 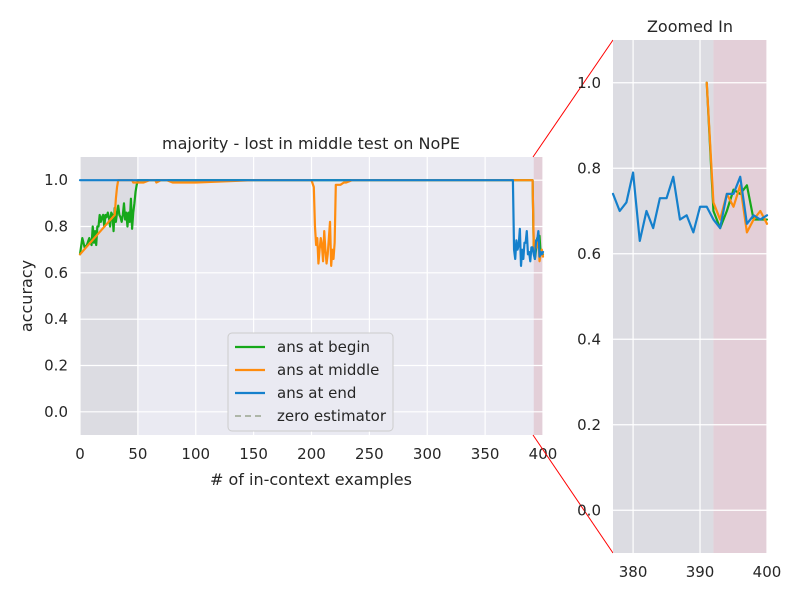 What do you see at coordinates (56, 273) in the screenshot?
I see `main-y-tick-label: 0.6` at bounding box center [56, 273].